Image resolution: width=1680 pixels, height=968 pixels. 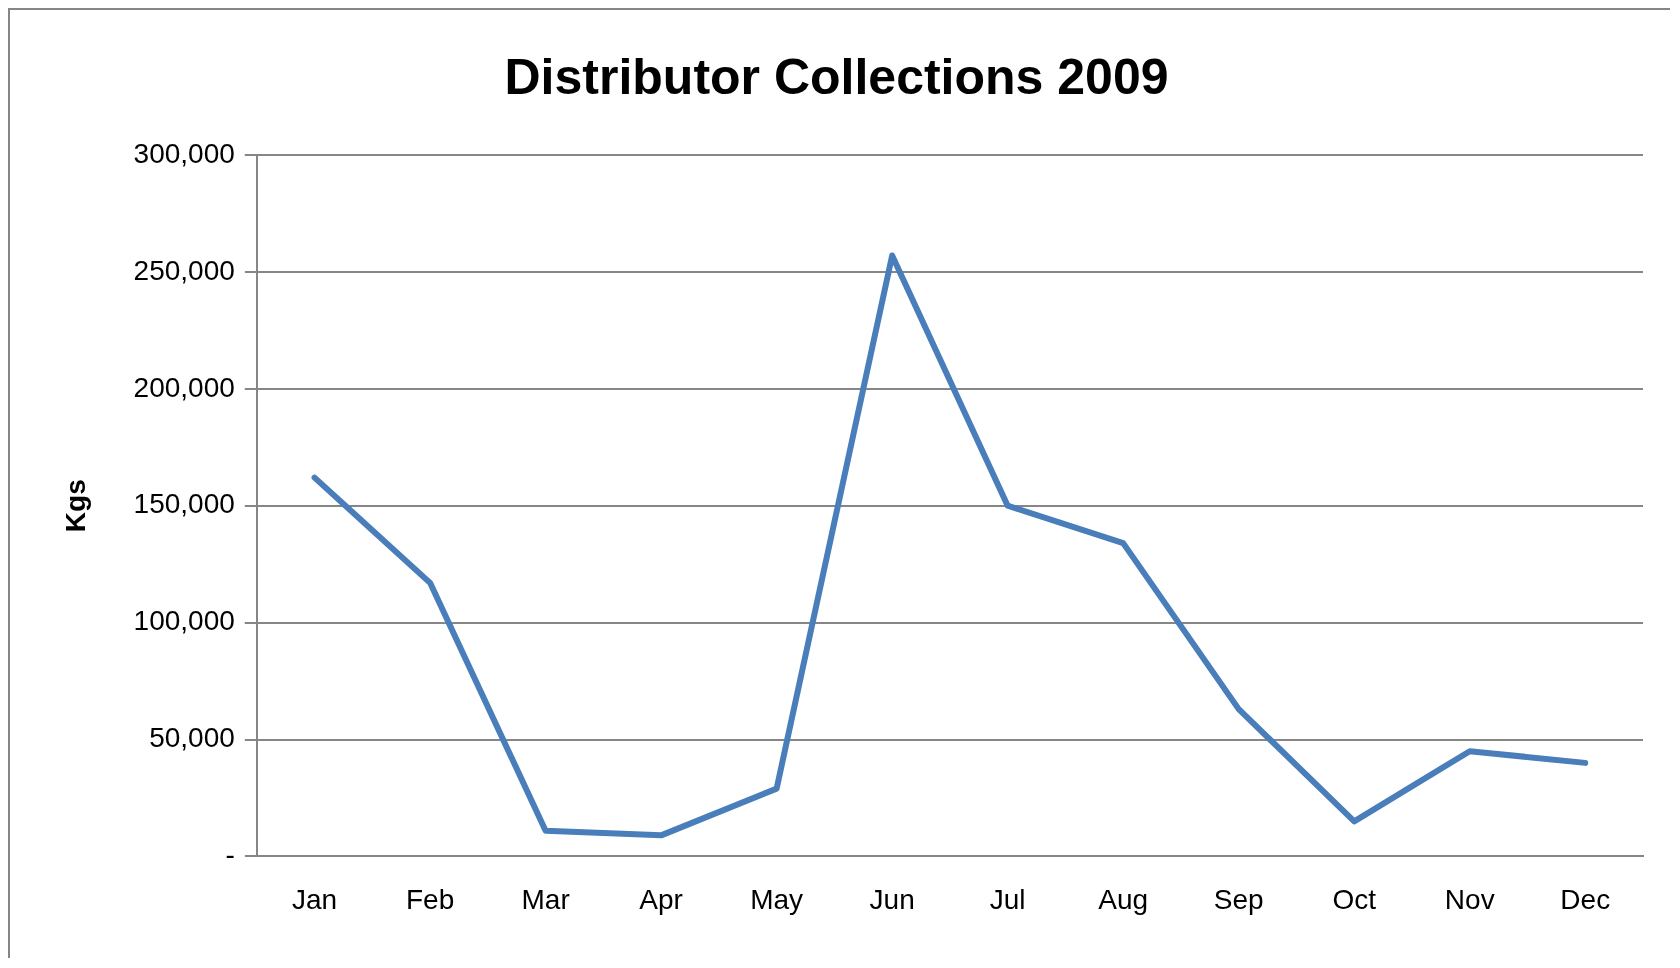 I want to click on y-tick-label: 300,000, so click(x=184, y=153).